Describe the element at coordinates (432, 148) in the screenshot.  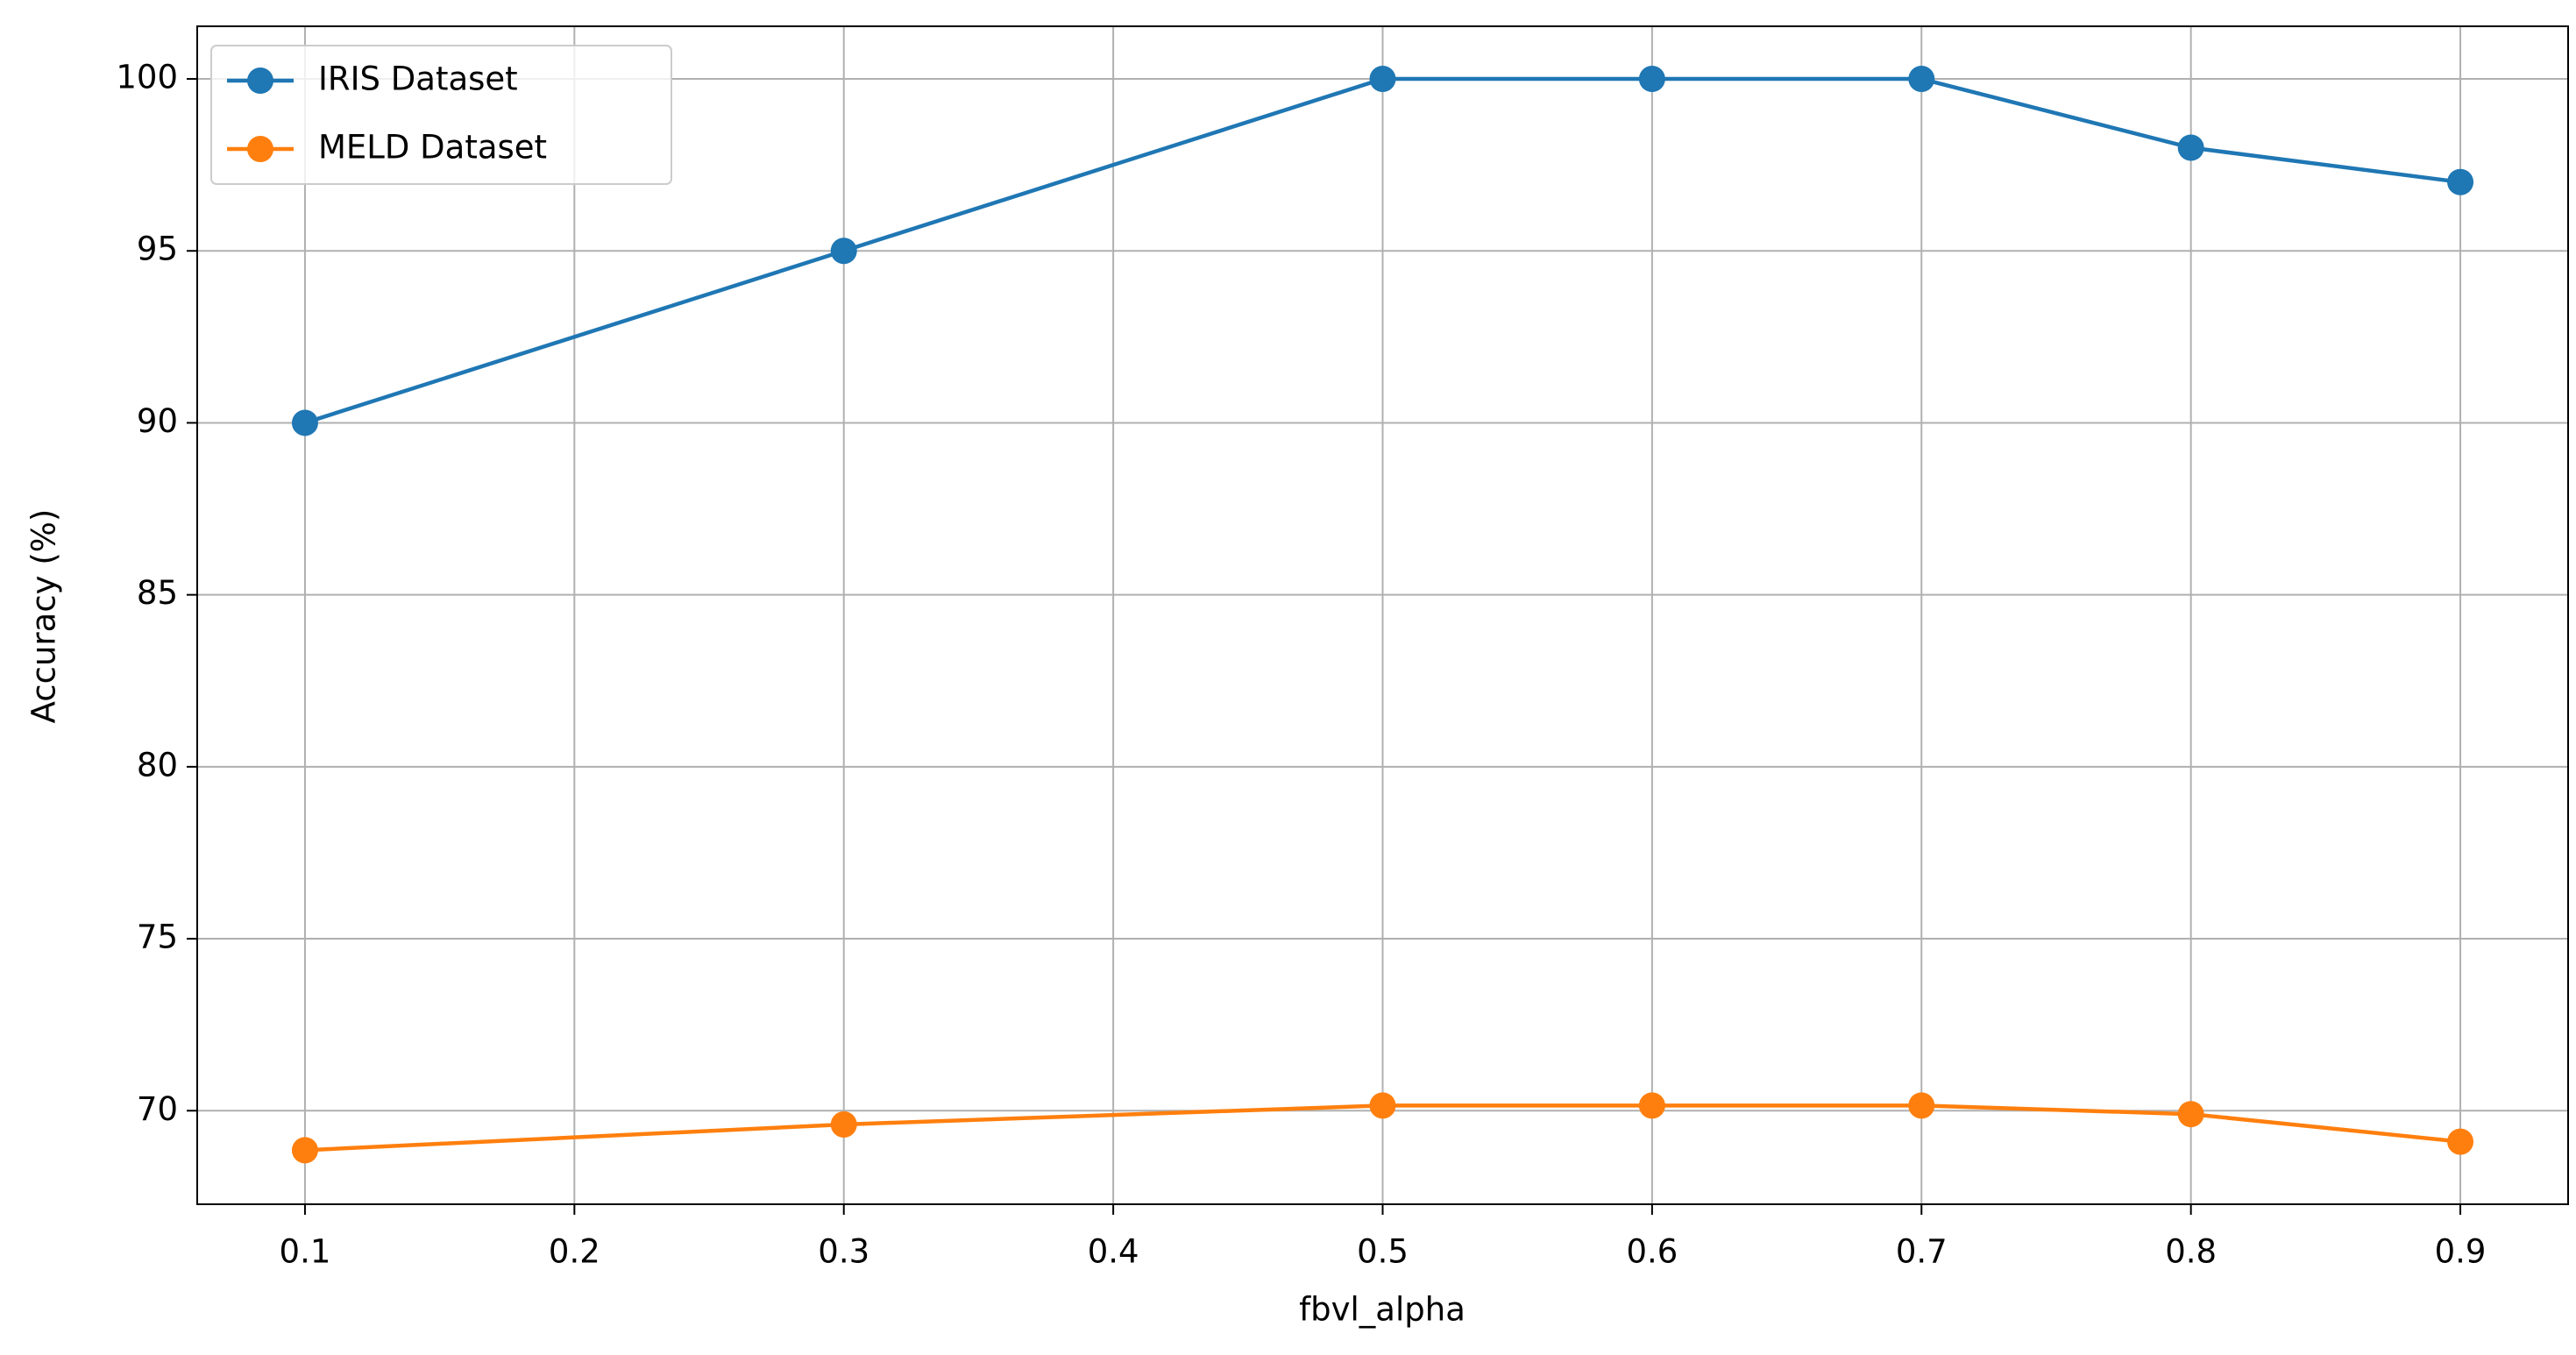
I see `legend-label: MELD Dataset` at that location.